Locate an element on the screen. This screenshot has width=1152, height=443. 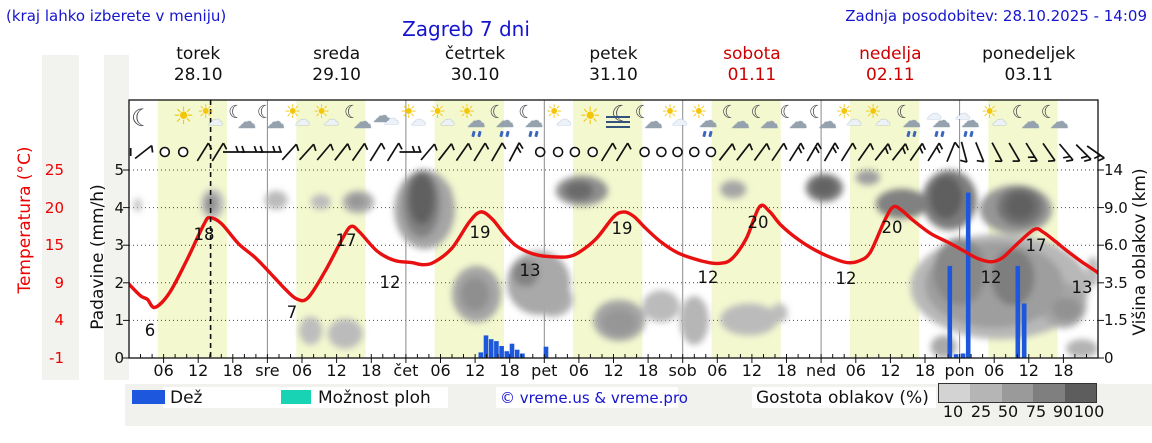
cloudkm-tick-35: 3.5 is located at coordinates (1116, 283).